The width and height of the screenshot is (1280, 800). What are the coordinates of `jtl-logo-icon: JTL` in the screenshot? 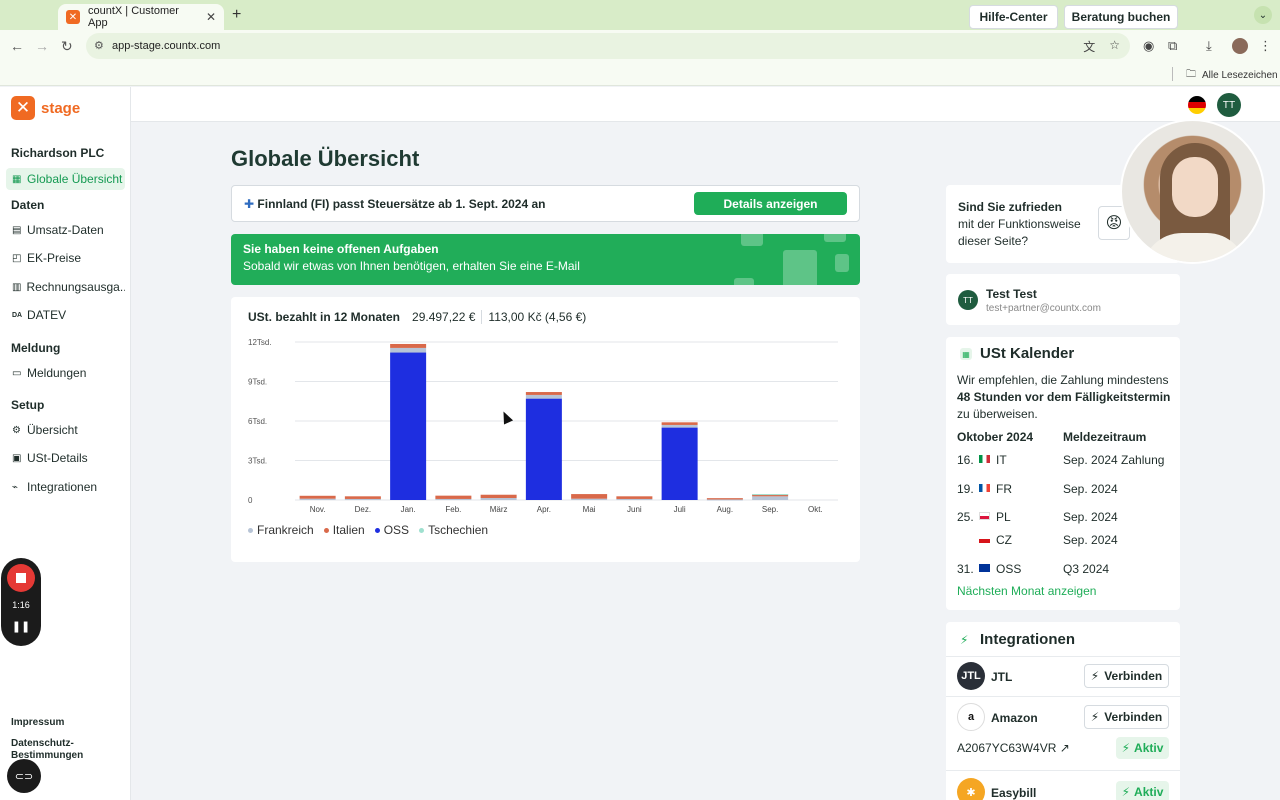 It's located at (971, 676).